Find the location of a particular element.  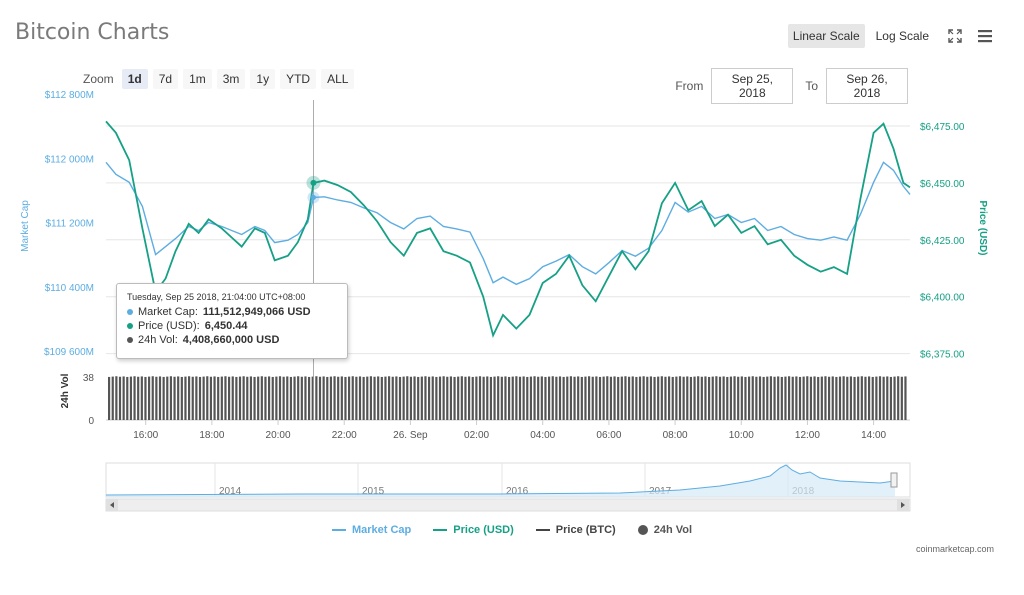

zoom-label: Zoom is located at coordinates (98, 79).